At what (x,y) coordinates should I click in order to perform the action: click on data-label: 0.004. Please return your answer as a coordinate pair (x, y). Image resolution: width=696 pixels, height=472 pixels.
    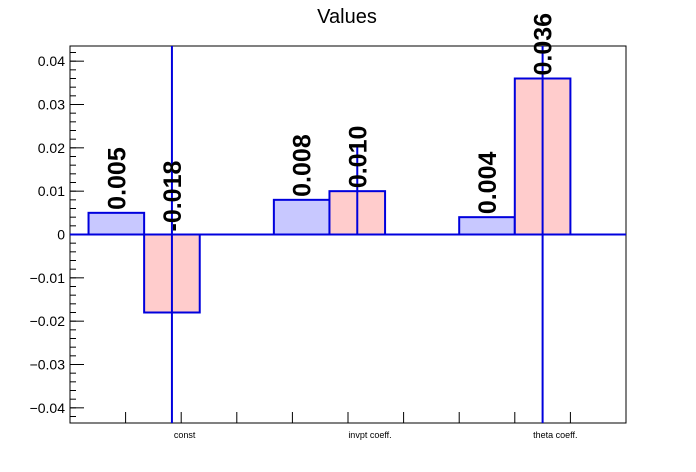
    Looking at the image, I should click on (488, 183).